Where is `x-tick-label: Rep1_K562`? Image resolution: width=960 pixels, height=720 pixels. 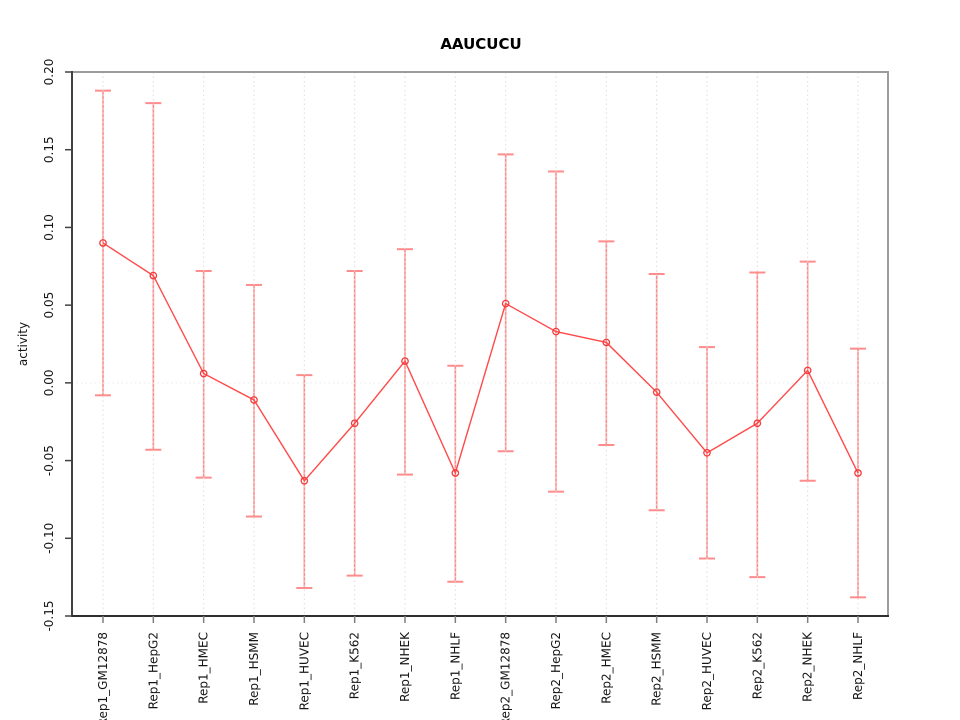
x-tick-label: Rep1_K562 is located at coordinates (355, 665).